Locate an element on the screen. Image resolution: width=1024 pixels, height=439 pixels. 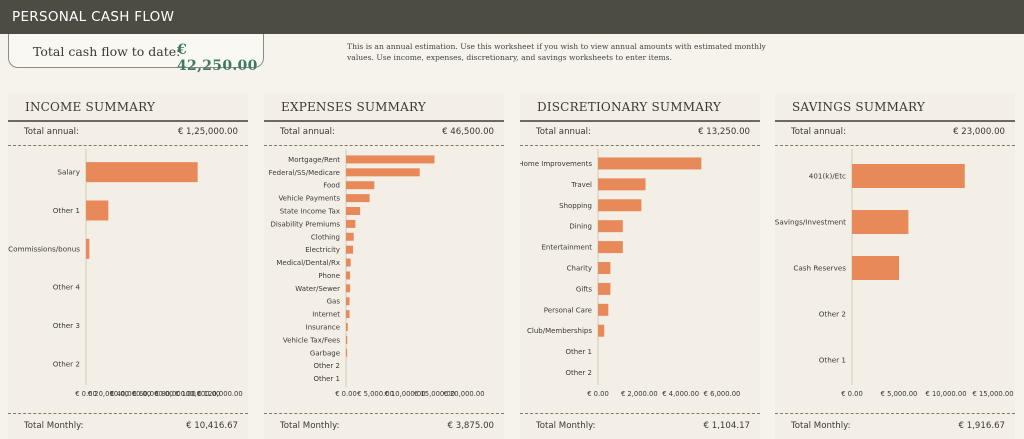
tick-label: € 4,000.00 is located at coordinates (680, 394).